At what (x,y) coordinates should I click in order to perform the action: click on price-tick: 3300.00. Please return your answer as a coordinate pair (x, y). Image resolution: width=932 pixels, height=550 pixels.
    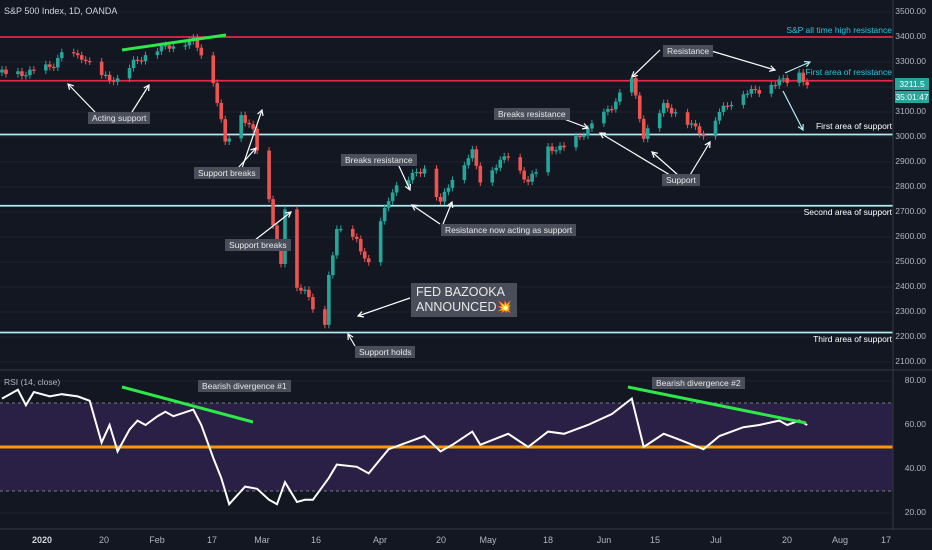
    Looking at the image, I should click on (910, 61).